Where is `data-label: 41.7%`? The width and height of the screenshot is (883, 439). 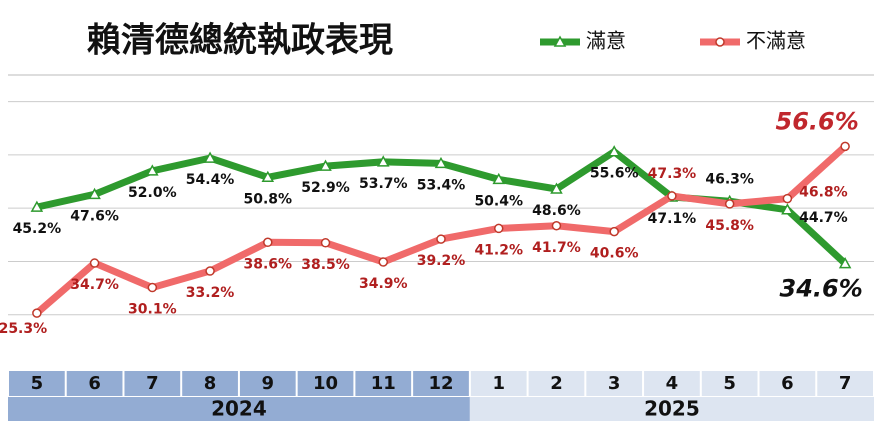 data-label: 41.7% is located at coordinates (556, 248).